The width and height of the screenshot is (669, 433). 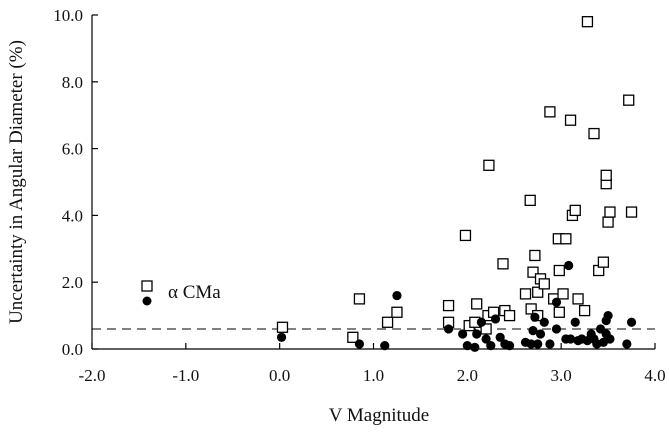 I want to click on y-tick-label: 4.0, so click(x=72, y=215).